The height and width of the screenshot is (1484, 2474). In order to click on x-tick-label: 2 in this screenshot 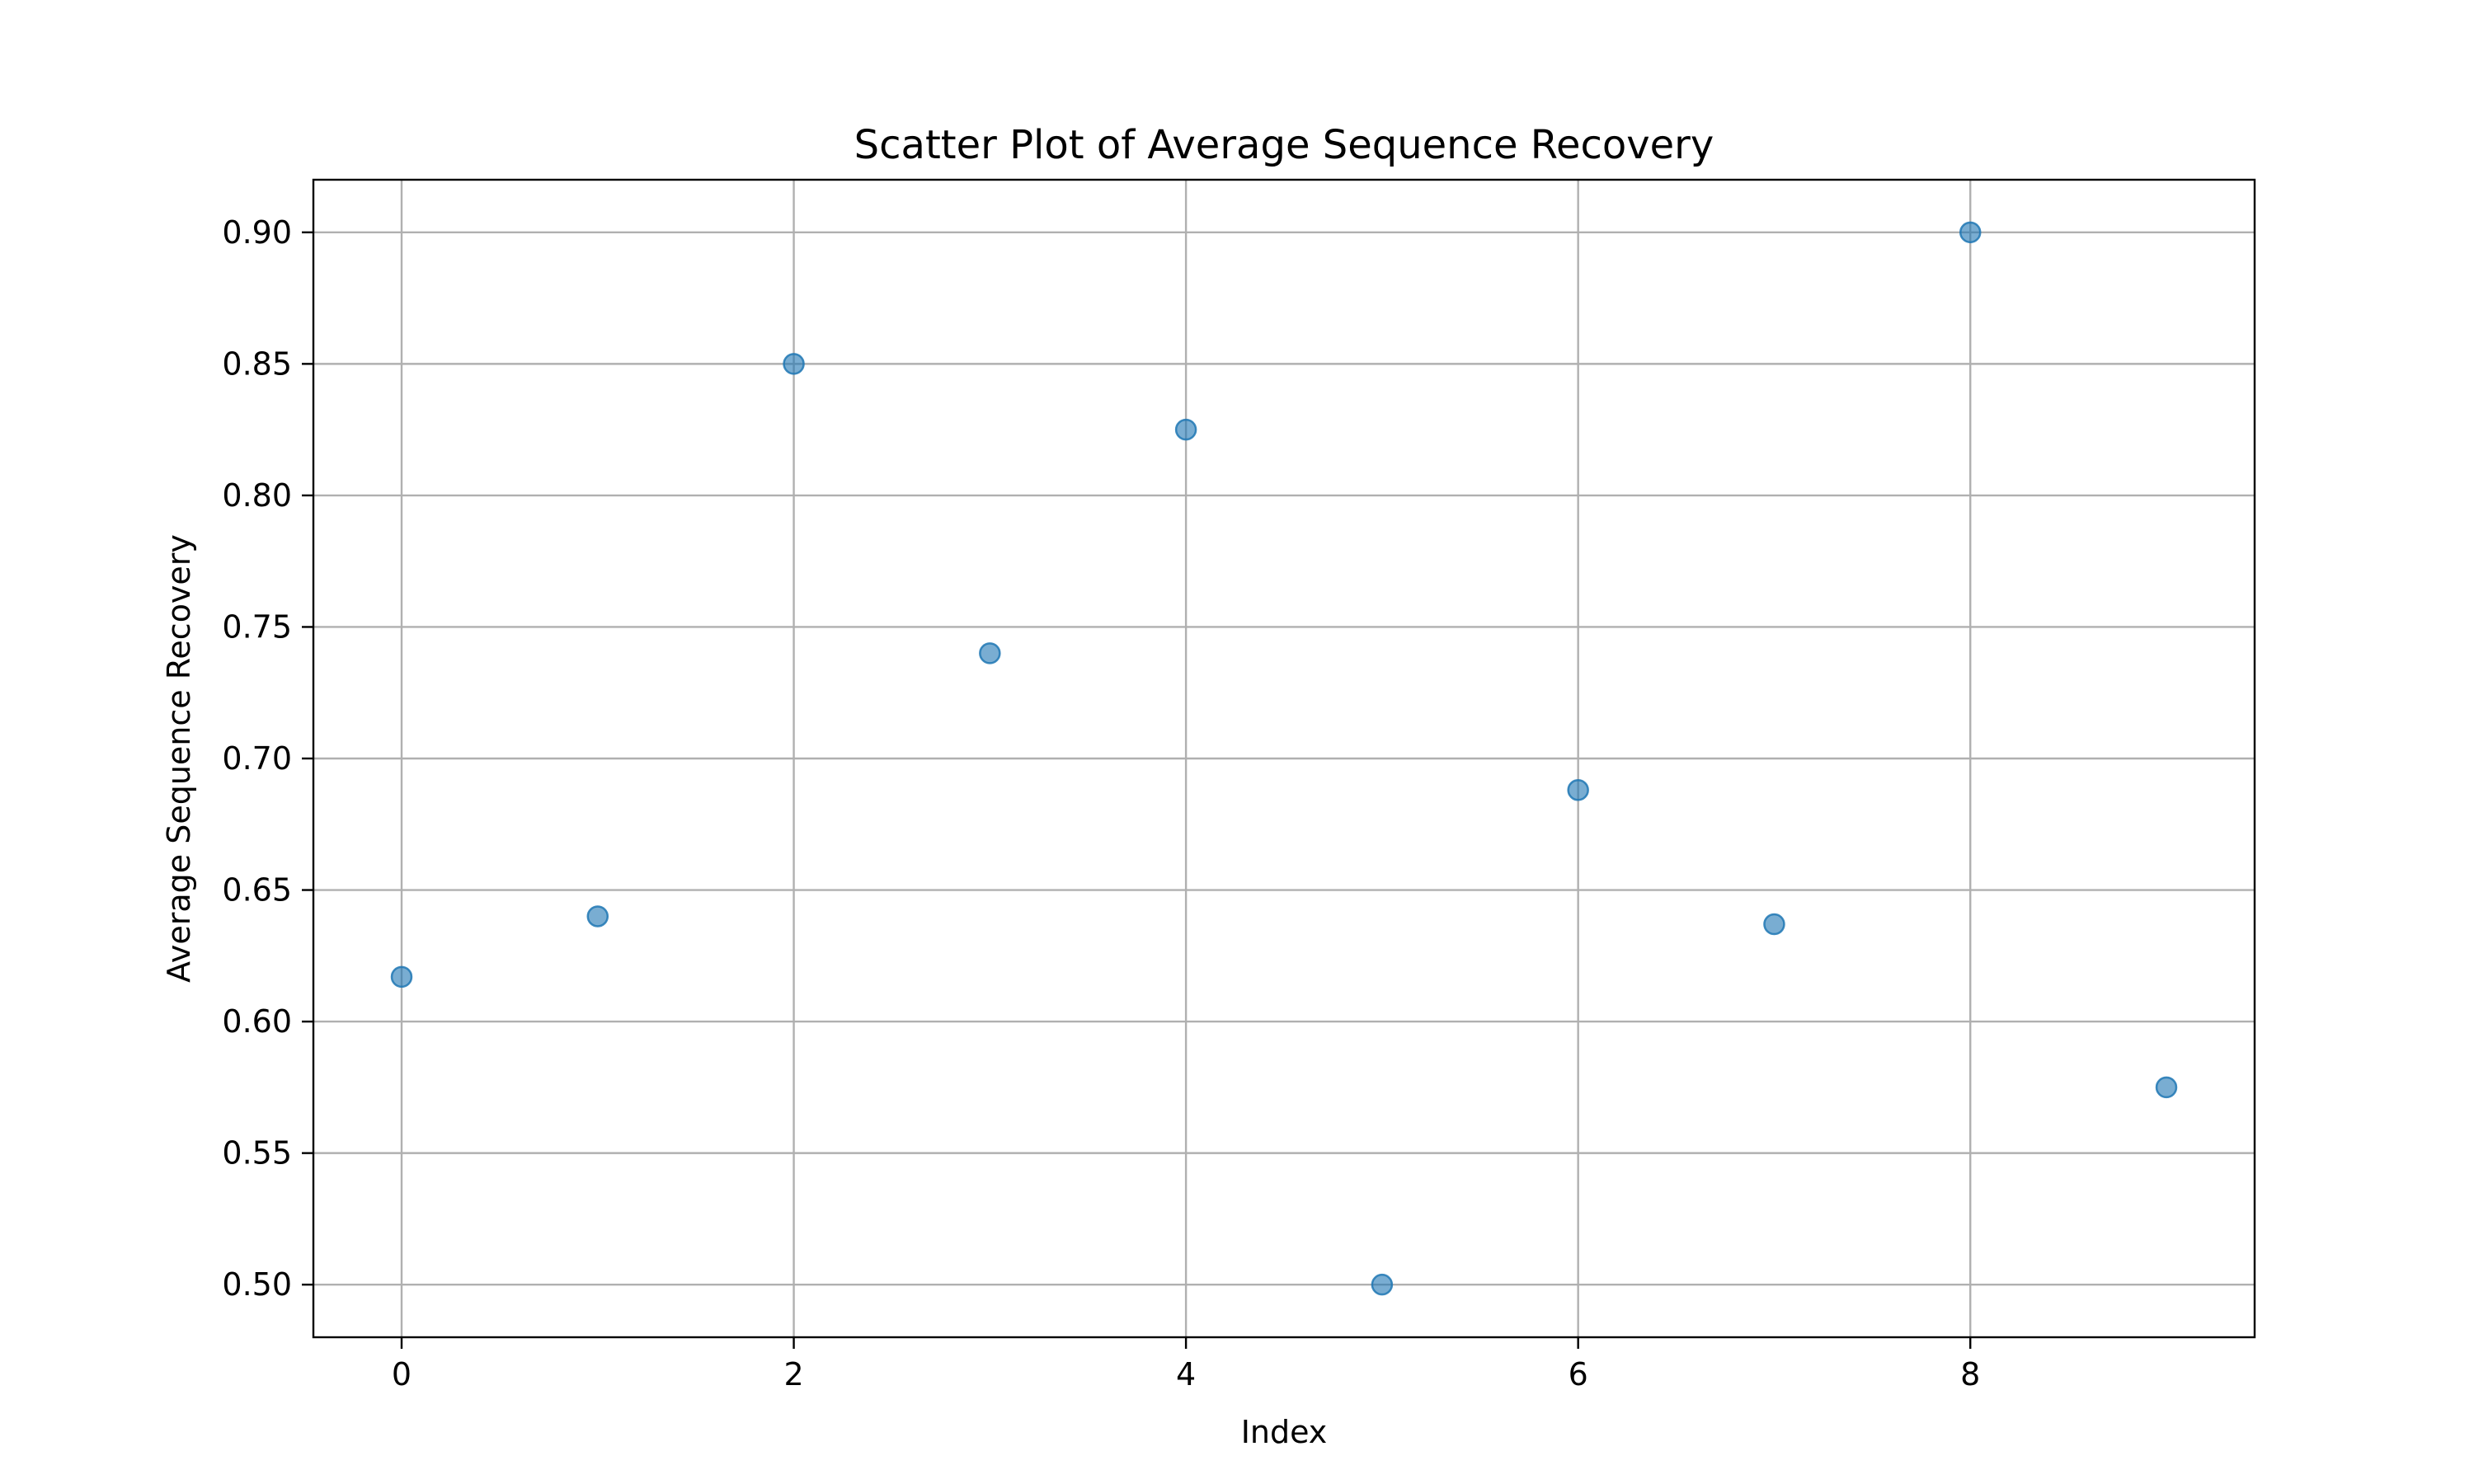, I will do `click(793, 1374)`.